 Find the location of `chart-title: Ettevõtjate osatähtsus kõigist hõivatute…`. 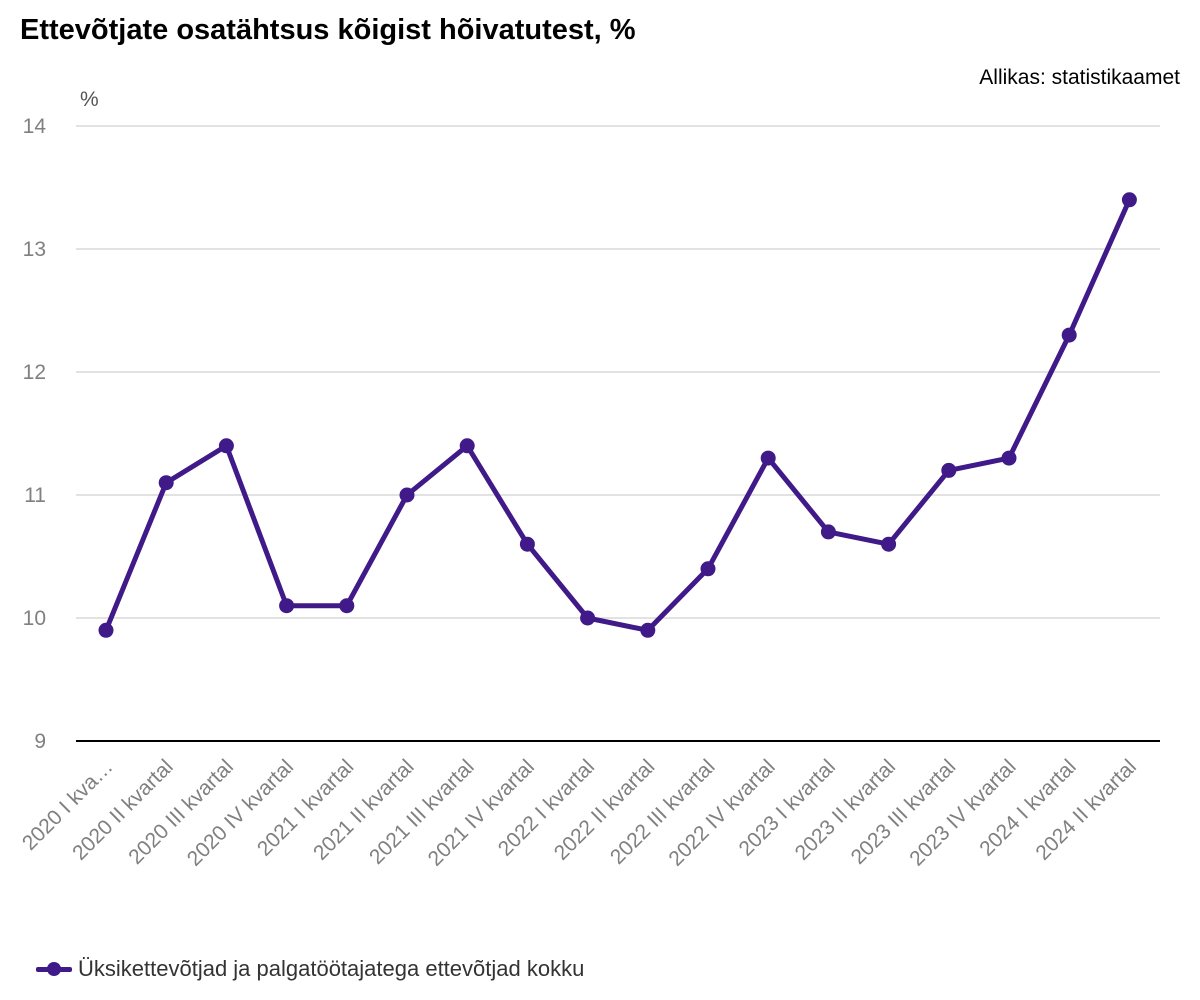

chart-title: Ettevõtjate osatähtsus kõigist hõivatute… is located at coordinates (328, 30).